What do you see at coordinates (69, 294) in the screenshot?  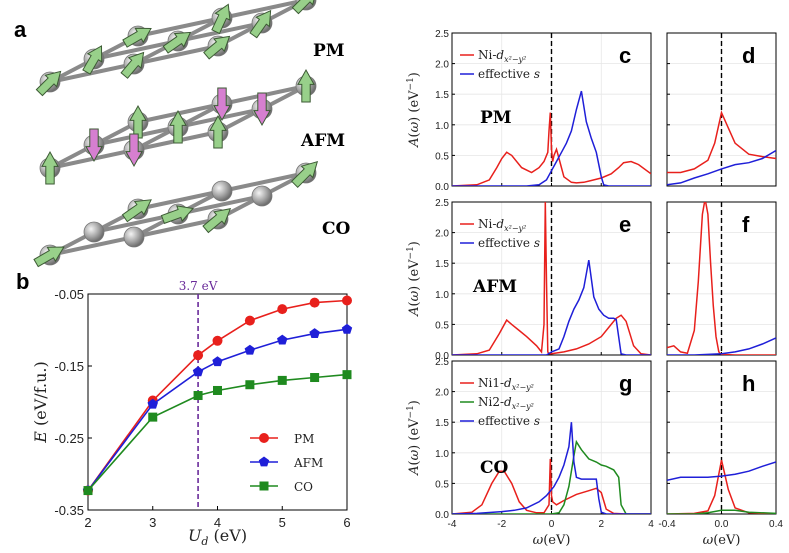 I see `y-tick-label: -0.05` at bounding box center [69, 294].